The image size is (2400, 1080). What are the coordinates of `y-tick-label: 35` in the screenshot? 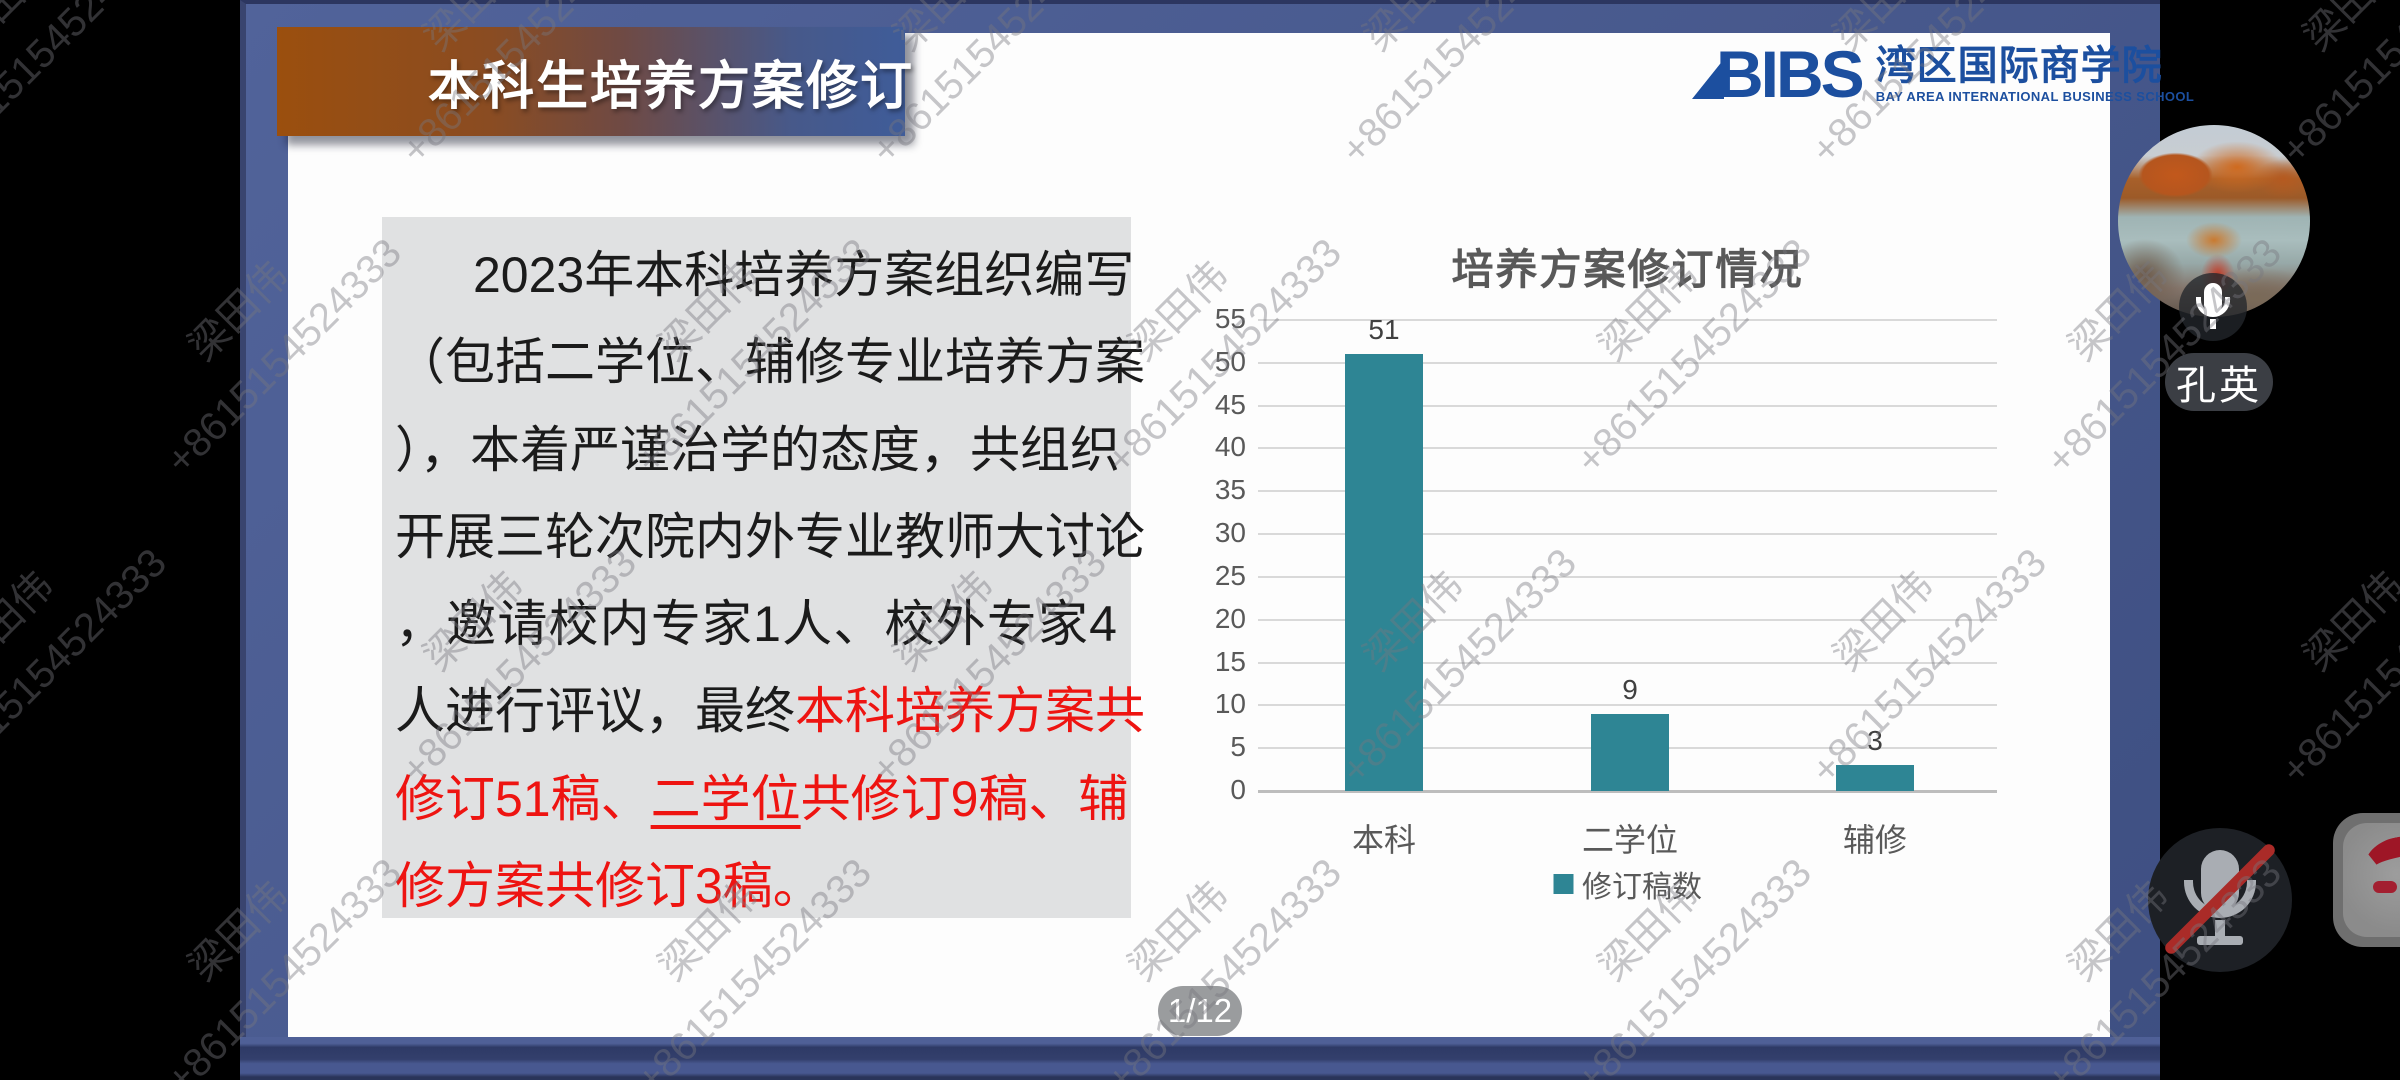 It's located at (1230, 490).